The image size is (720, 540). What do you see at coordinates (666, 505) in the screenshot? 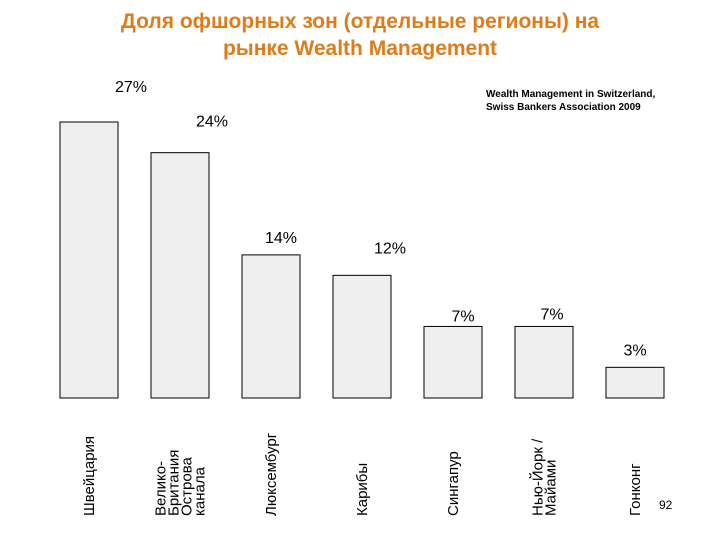
I see `page-number: 92` at bounding box center [666, 505].